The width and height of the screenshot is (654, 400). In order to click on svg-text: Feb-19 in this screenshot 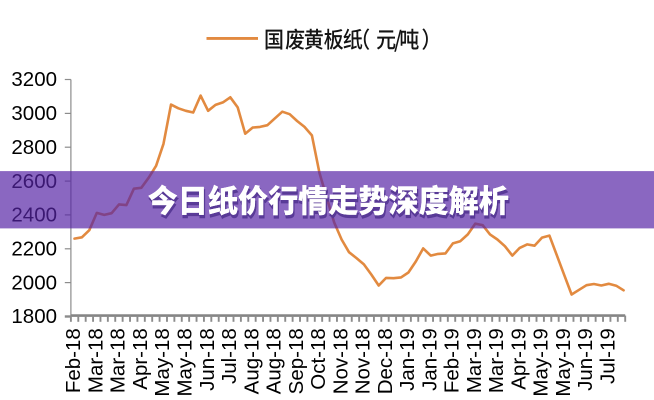, I will do `click(452, 360)`.